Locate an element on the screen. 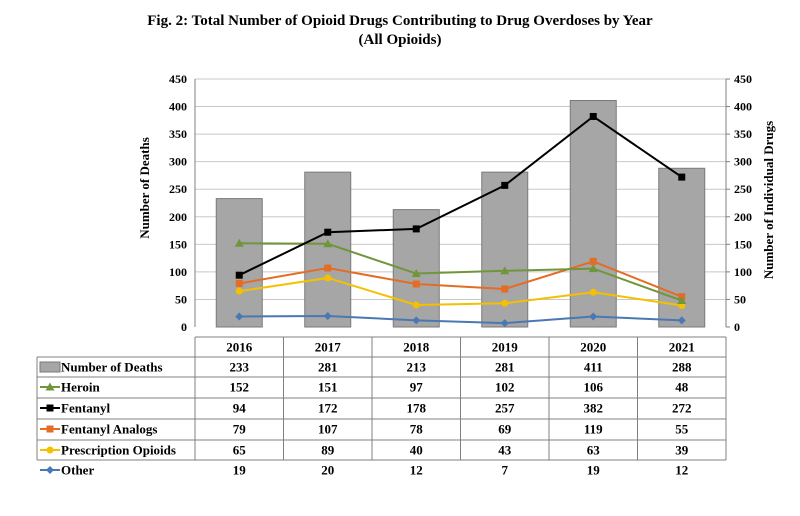 The image size is (800, 516). table-value-fentanyl-analogs-2021: 55 is located at coordinates (682, 429).